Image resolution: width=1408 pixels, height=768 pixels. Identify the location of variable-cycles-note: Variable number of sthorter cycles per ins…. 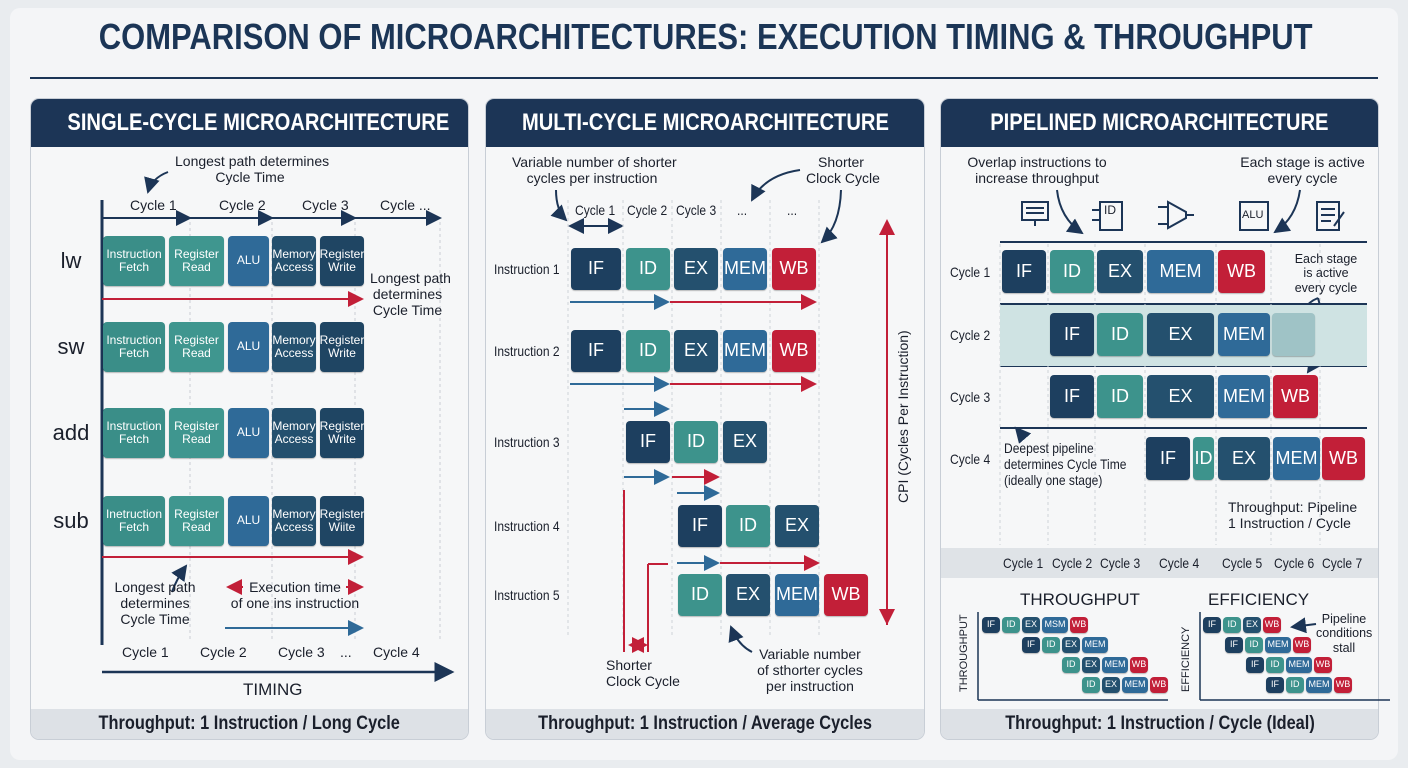
(810, 670).